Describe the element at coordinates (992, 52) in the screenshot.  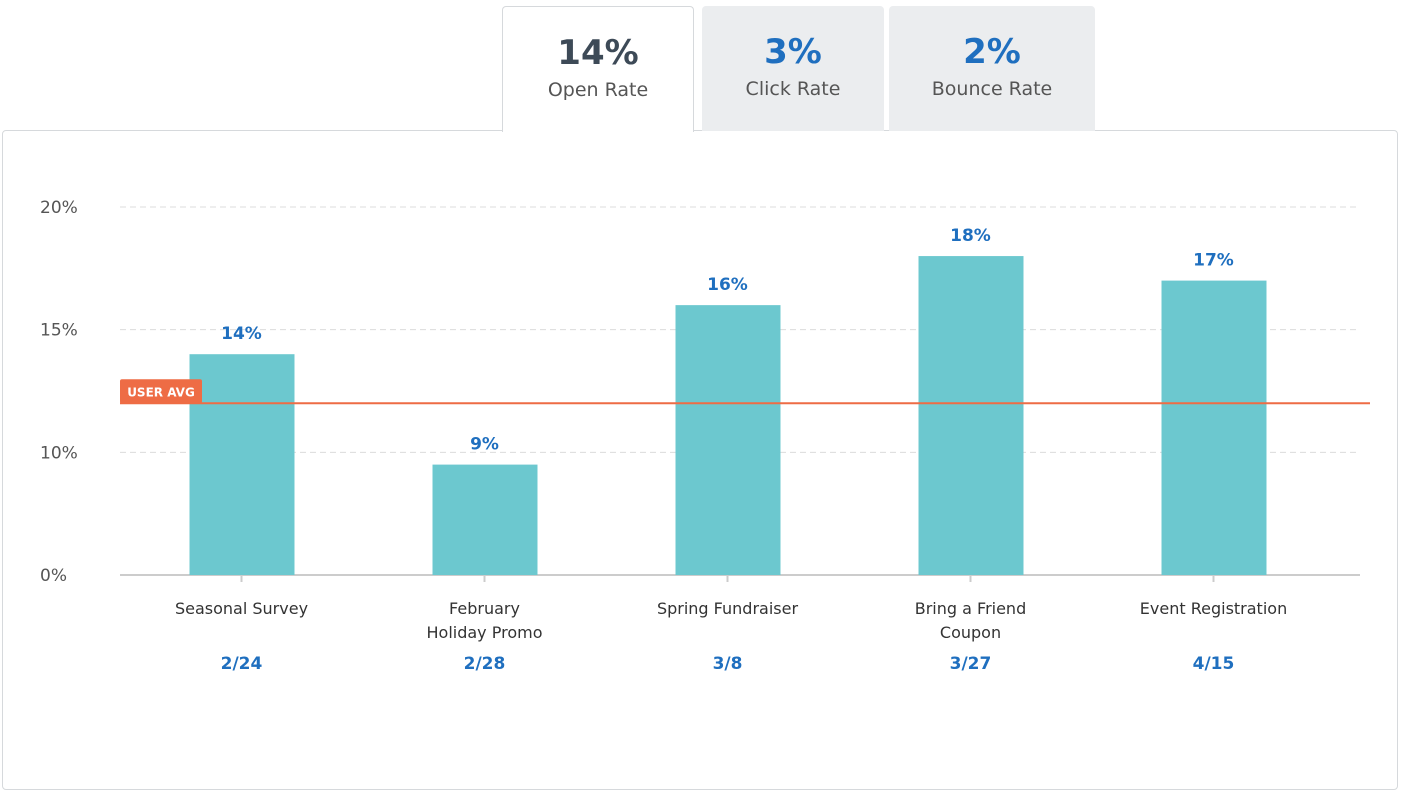
I see `tab-value: 2%` at that location.